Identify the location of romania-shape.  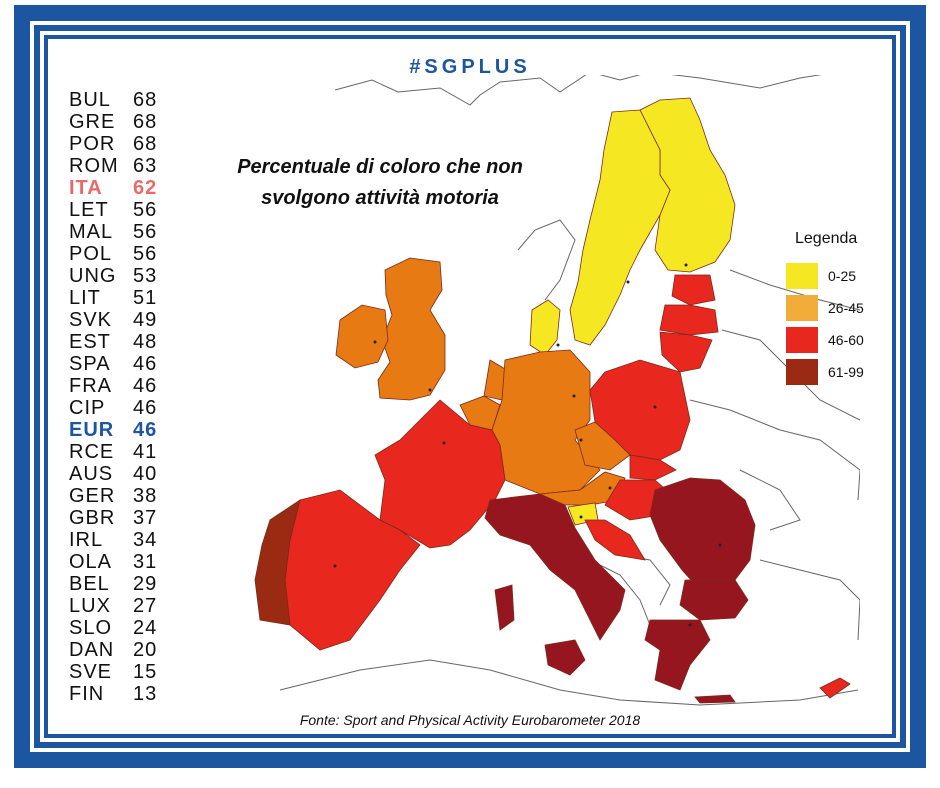
(702, 534).